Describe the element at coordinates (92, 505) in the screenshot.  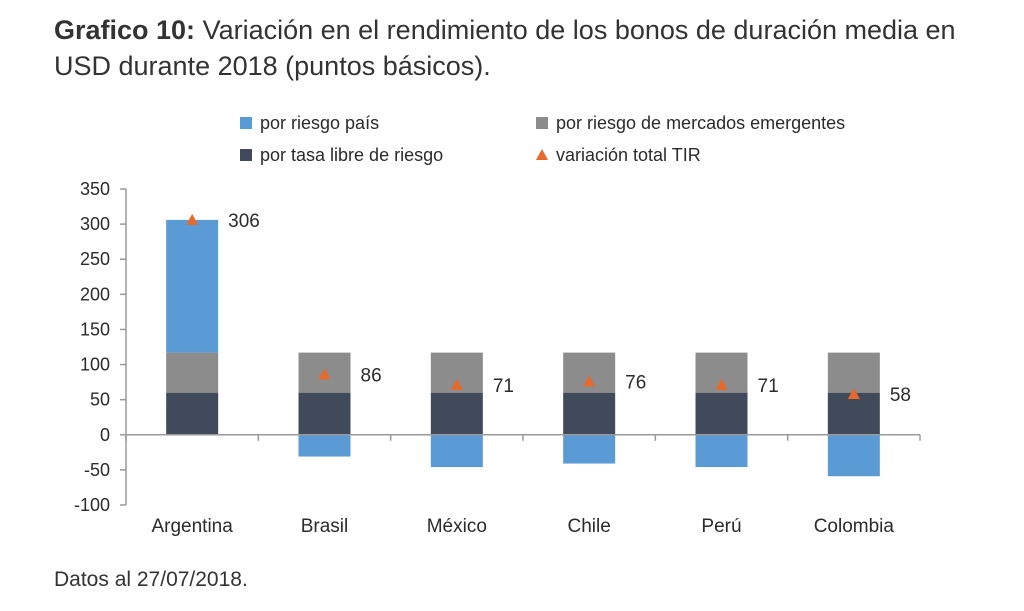
I see `y-tick-label: -100` at that location.